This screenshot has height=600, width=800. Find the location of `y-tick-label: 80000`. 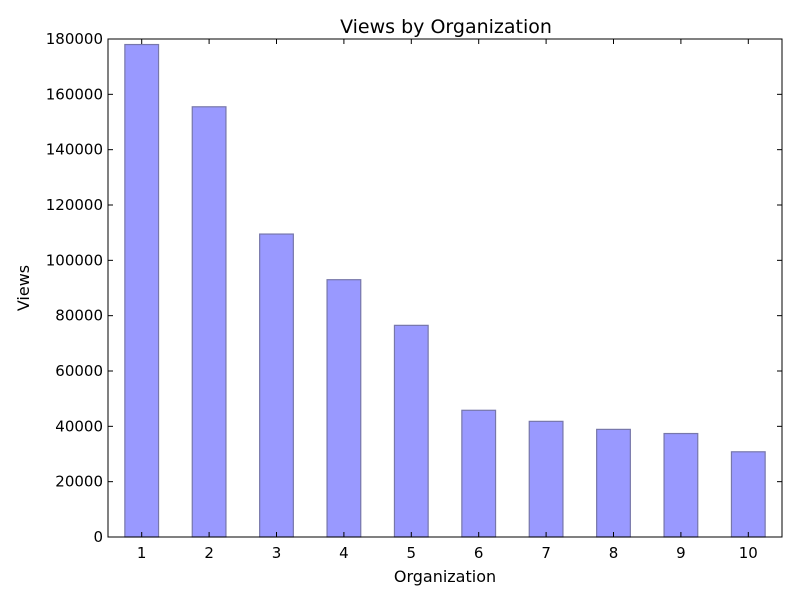

y-tick-label: 80000 is located at coordinates (79, 316).